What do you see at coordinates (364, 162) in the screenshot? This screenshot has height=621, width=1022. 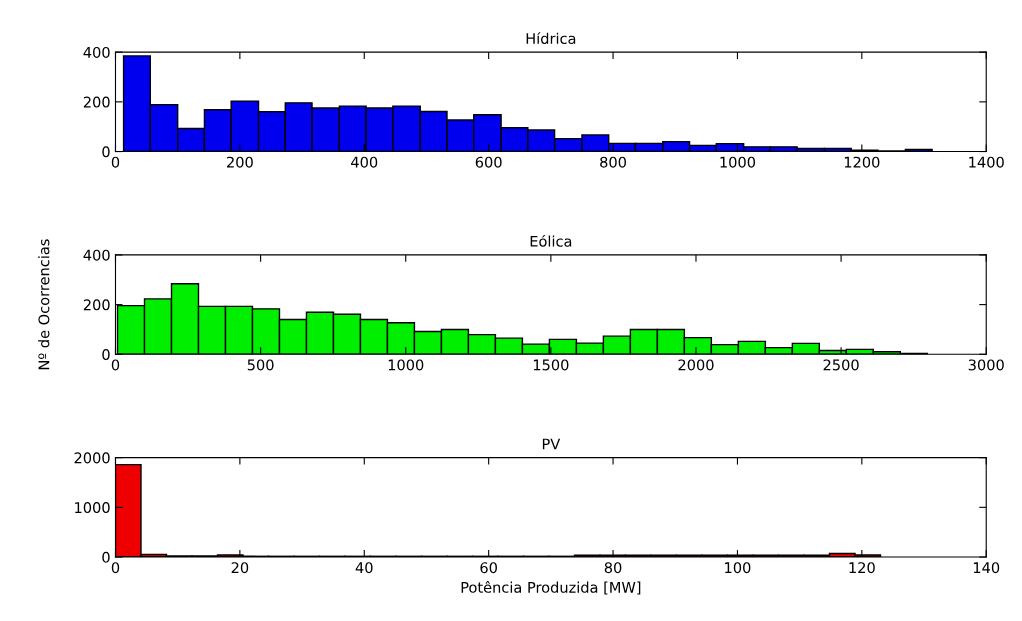 I see `x-tick-label: 400` at bounding box center [364, 162].